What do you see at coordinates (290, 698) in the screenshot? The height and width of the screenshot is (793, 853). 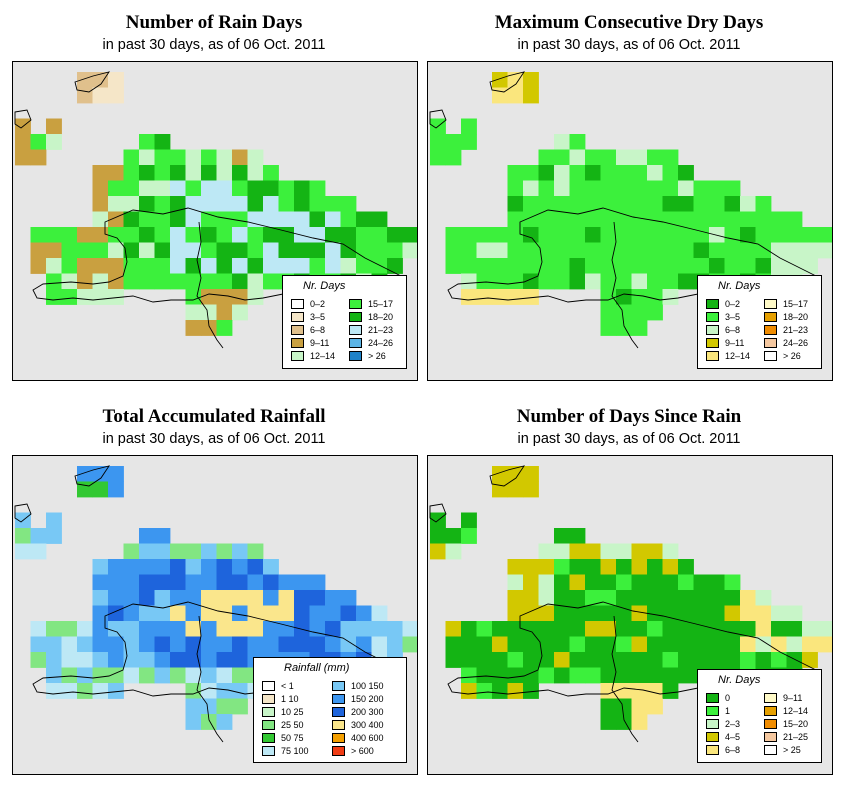 I see `legend-label: 1 10` at bounding box center [290, 698].